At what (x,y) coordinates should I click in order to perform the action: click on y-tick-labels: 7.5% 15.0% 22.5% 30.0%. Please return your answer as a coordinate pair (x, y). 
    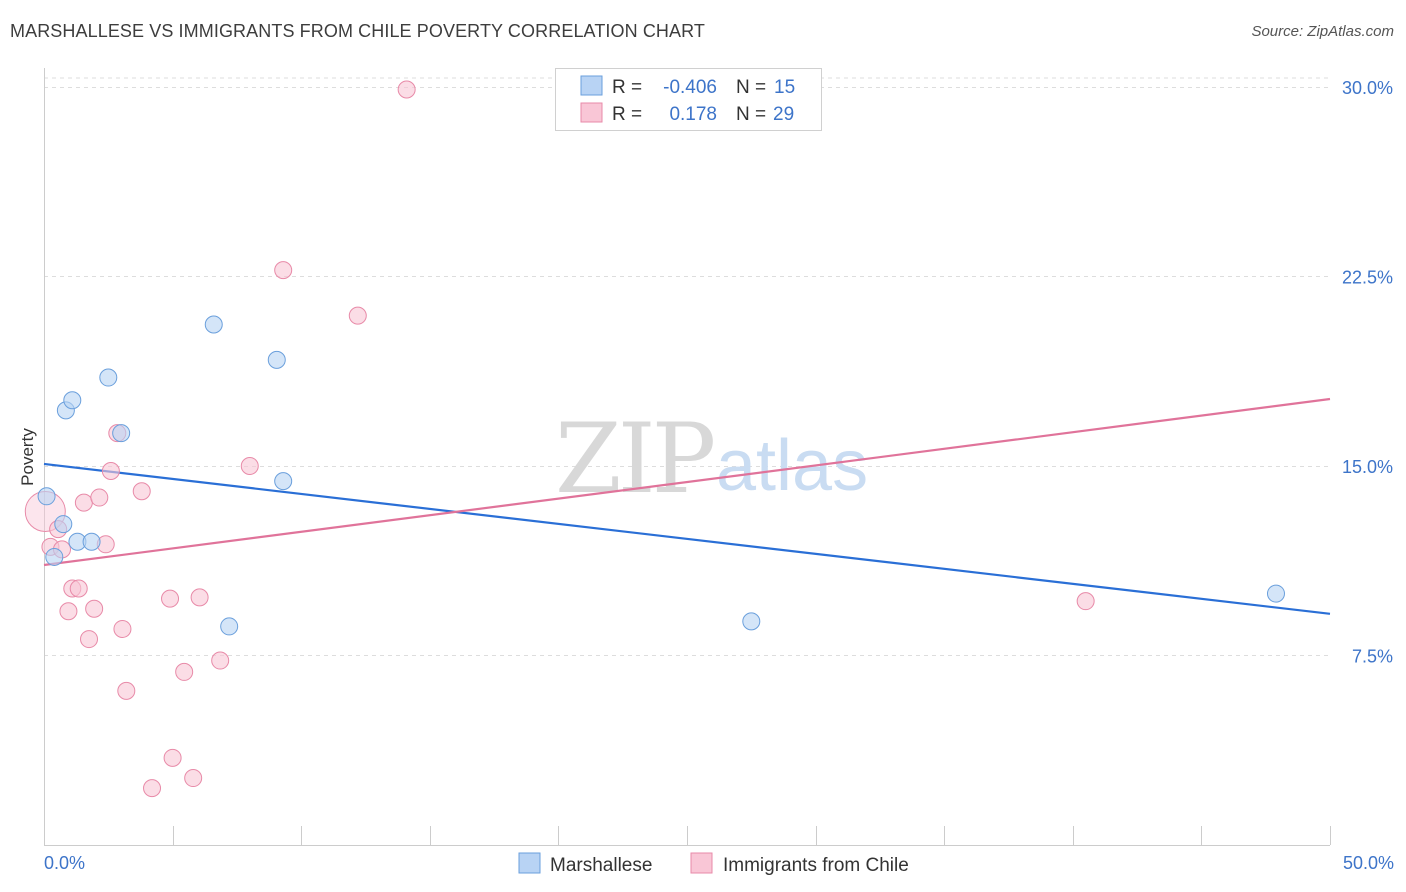
    Looking at the image, I should click on (1367, 372).